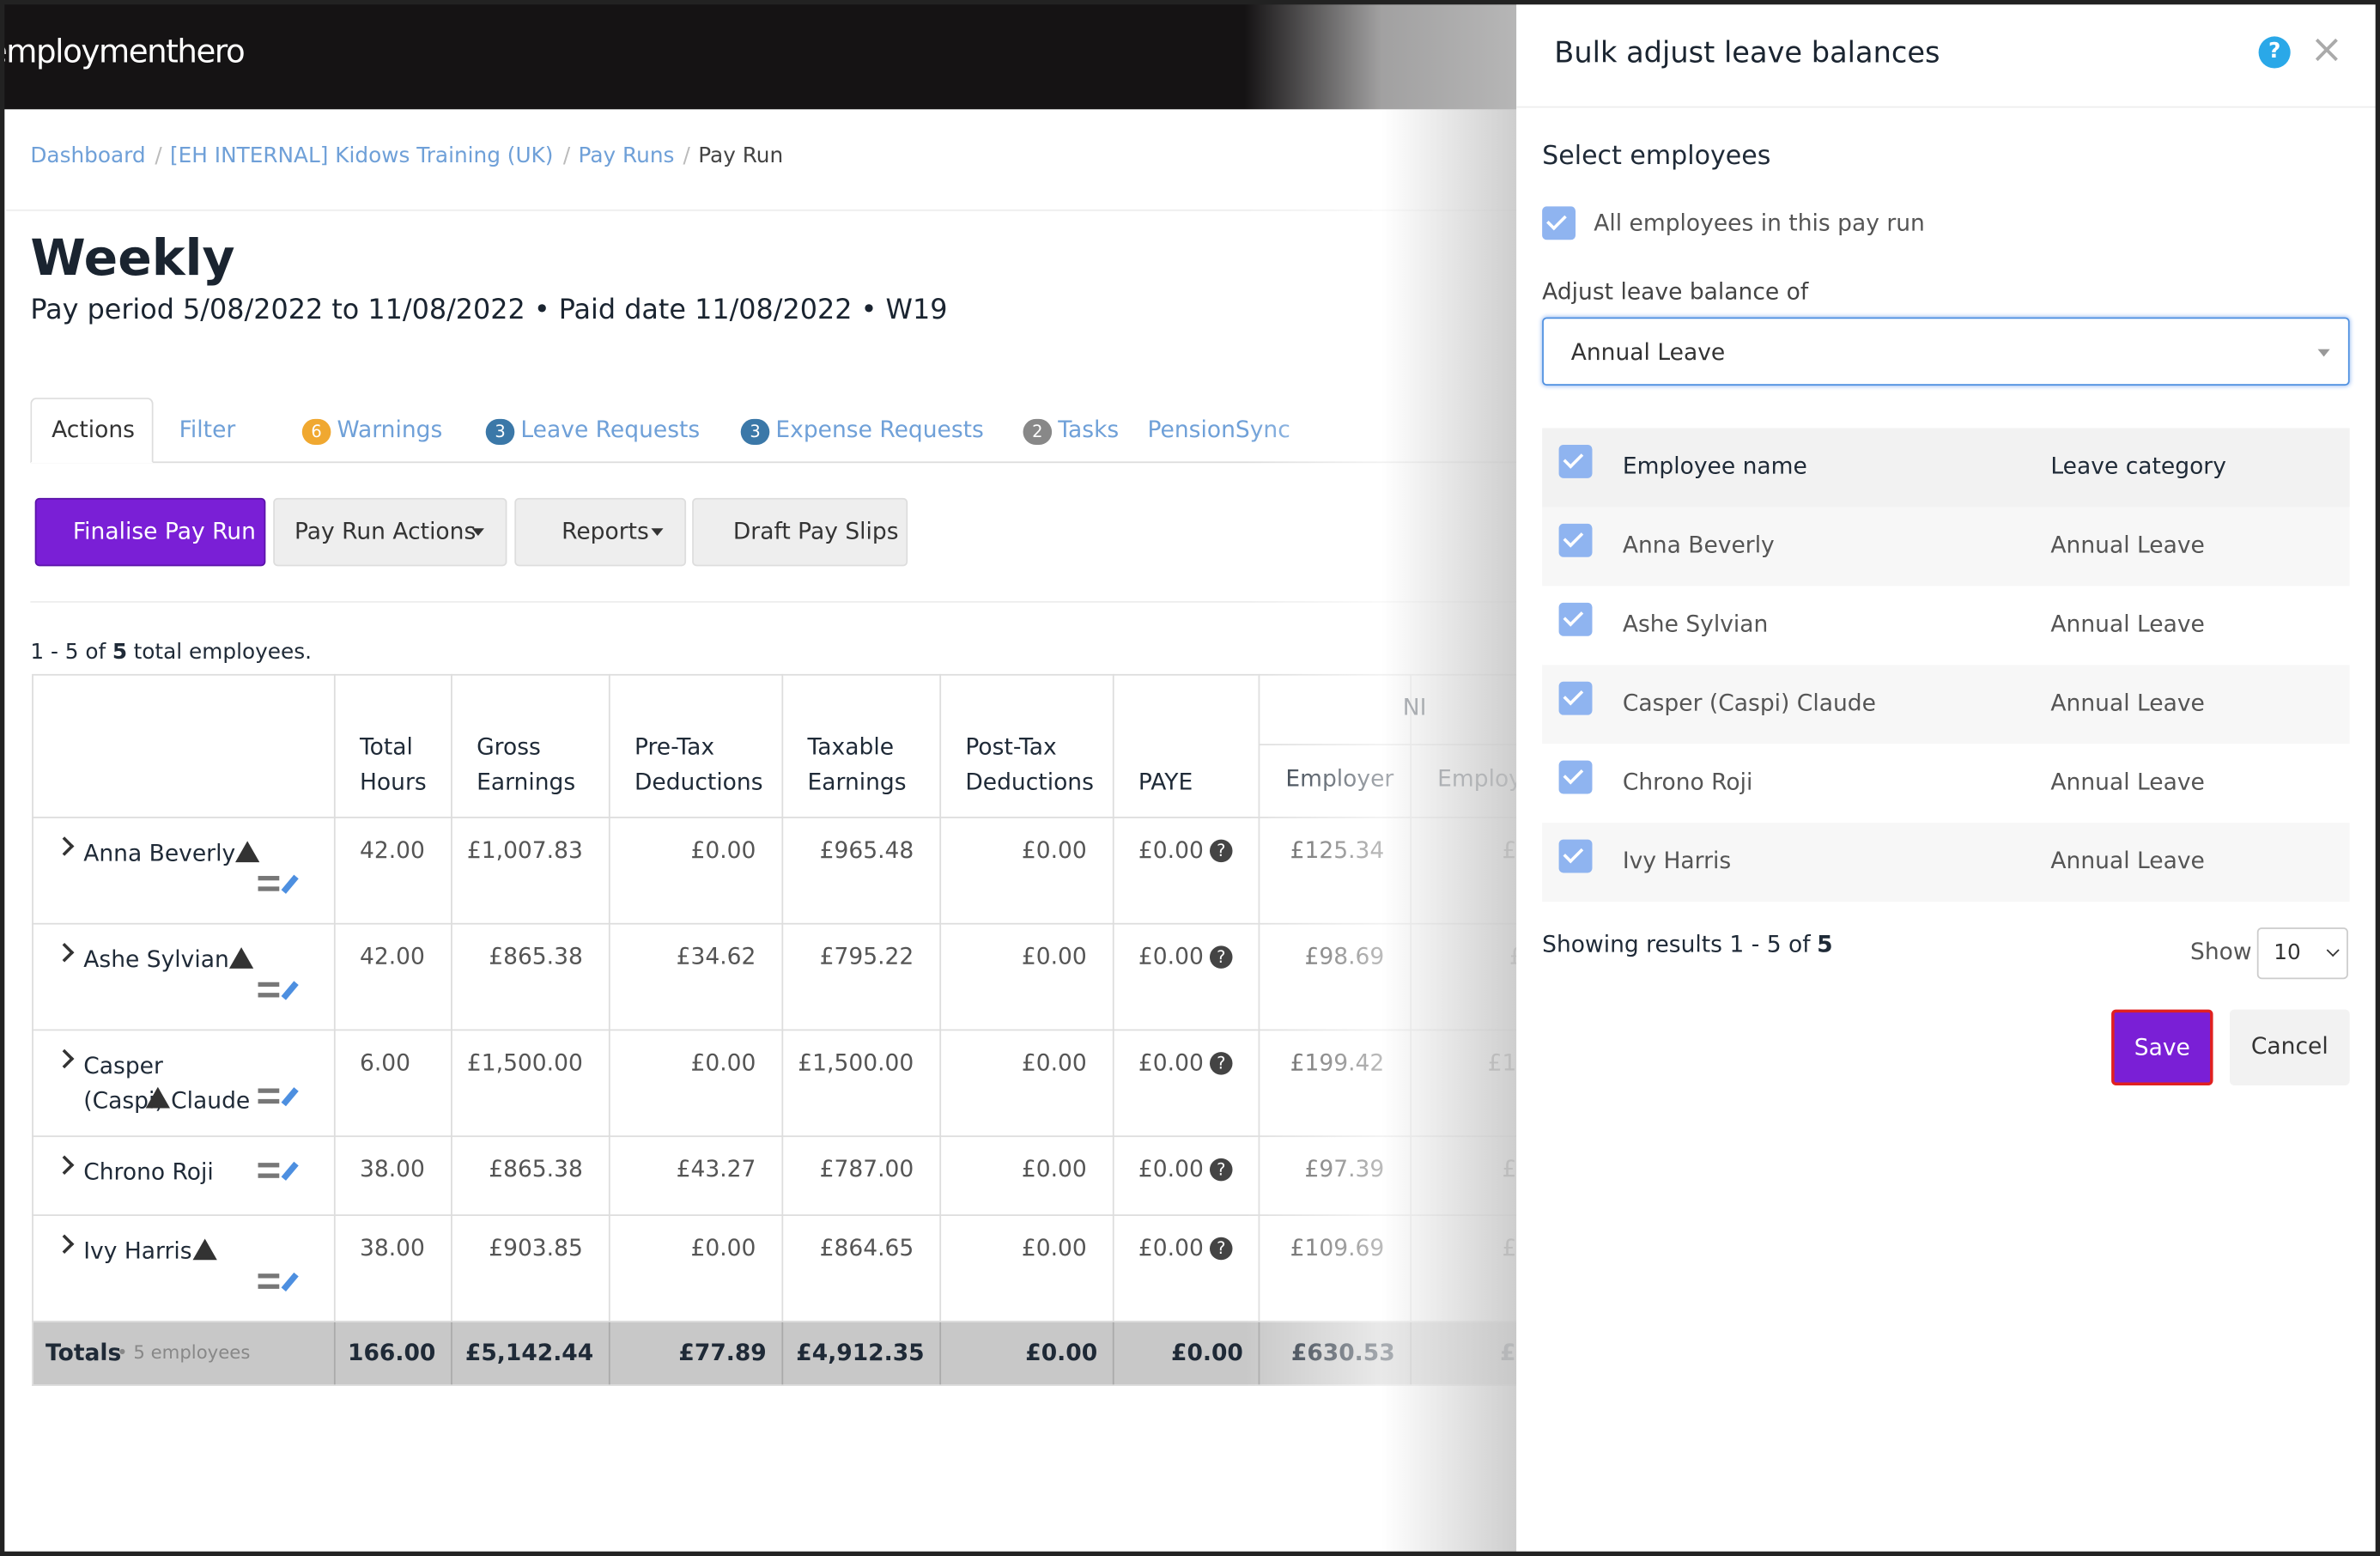 Image resolution: width=2380 pixels, height=1556 pixels. What do you see at coordinates (601, 532) in the screenshot?
I see `button: Reports` at bounding box center [601, 532].